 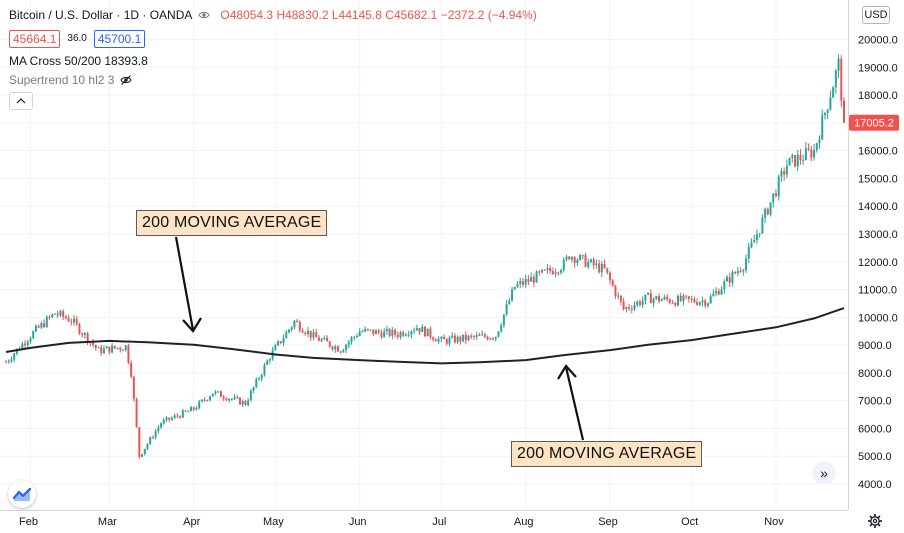 What do you see at coordinates (360, 15) in the screenshot?
I see `low-value: 44145.8` at bounding box center [360, 15].